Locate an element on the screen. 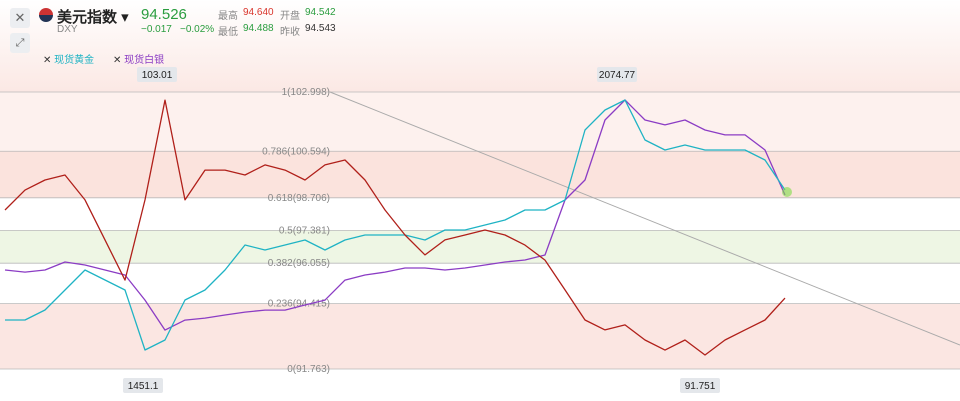  annotation: 1451.1 is located at coordinates (143, 386).